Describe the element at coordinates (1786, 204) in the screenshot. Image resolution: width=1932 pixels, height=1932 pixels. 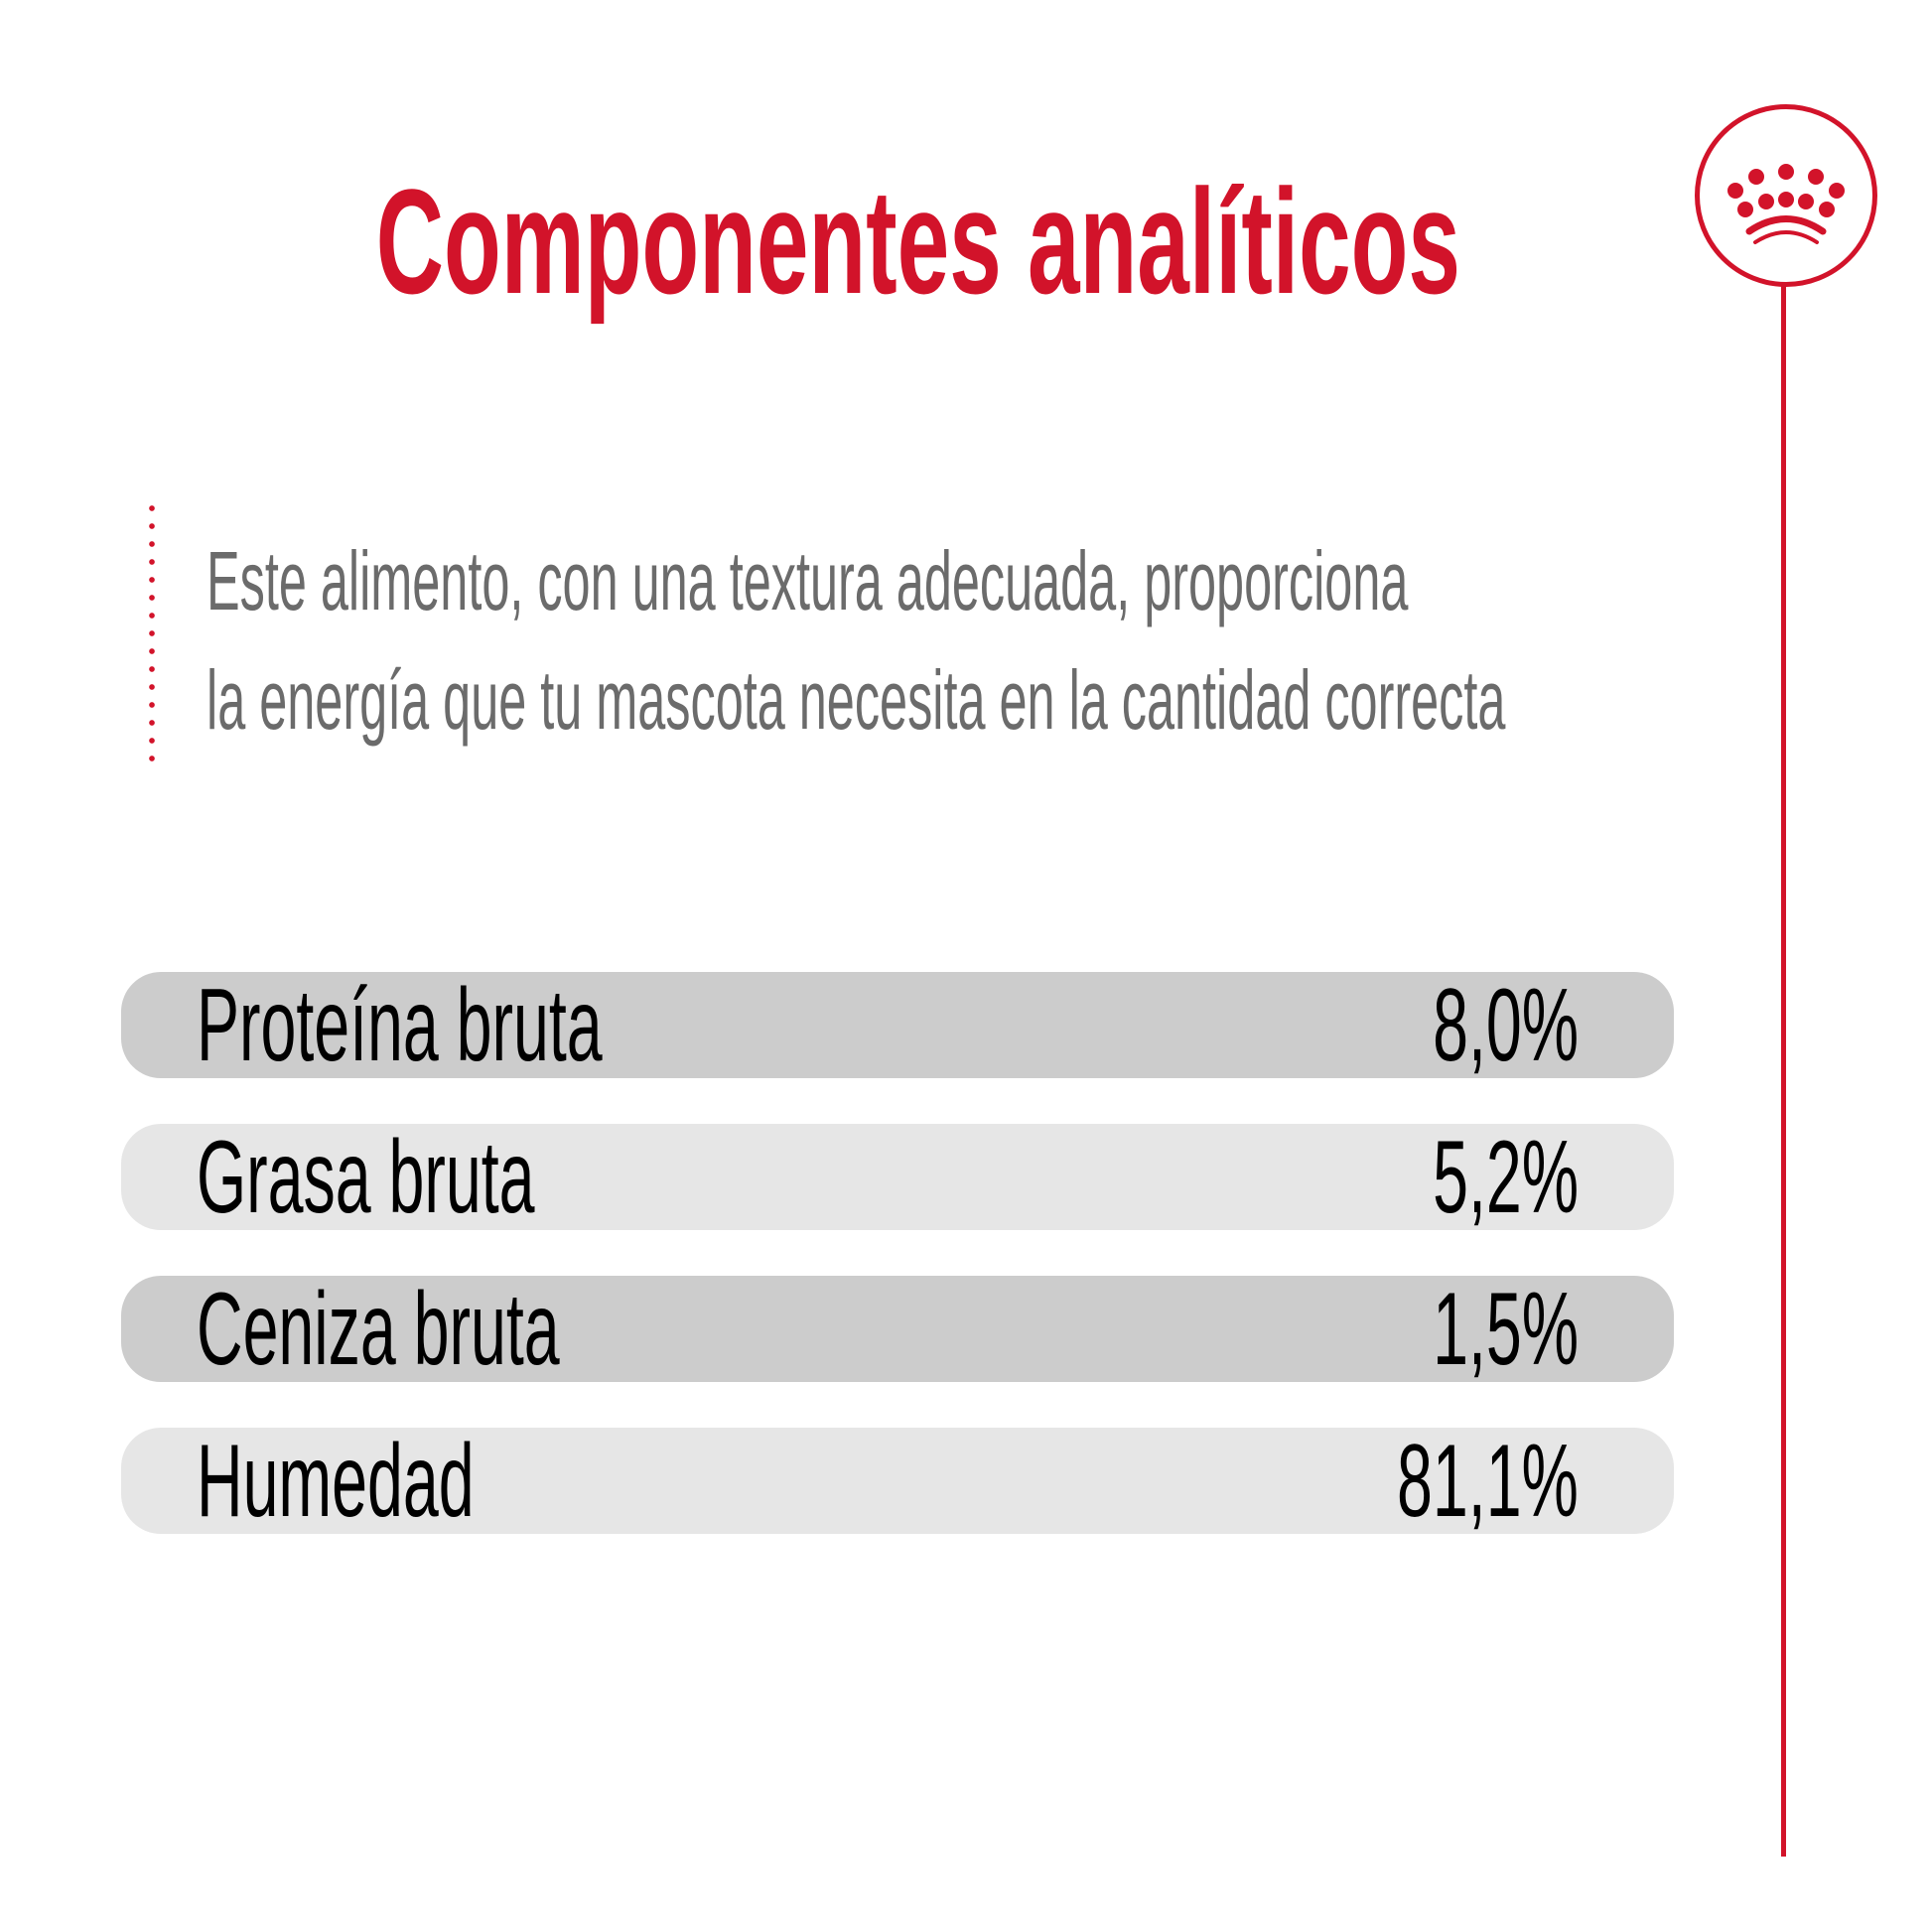
I see `royal-crown-icon` at that location.